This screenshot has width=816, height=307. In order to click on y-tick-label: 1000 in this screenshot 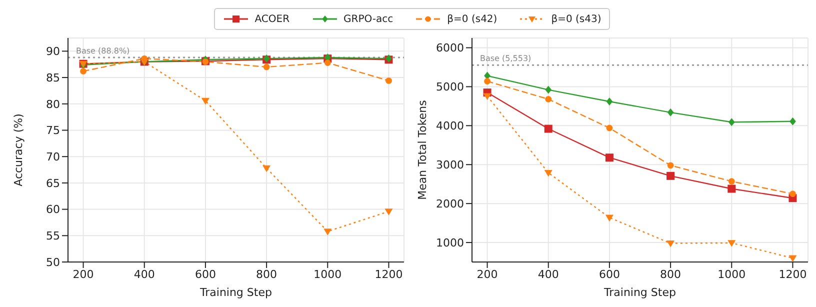, I will do `click(450, 243)`.